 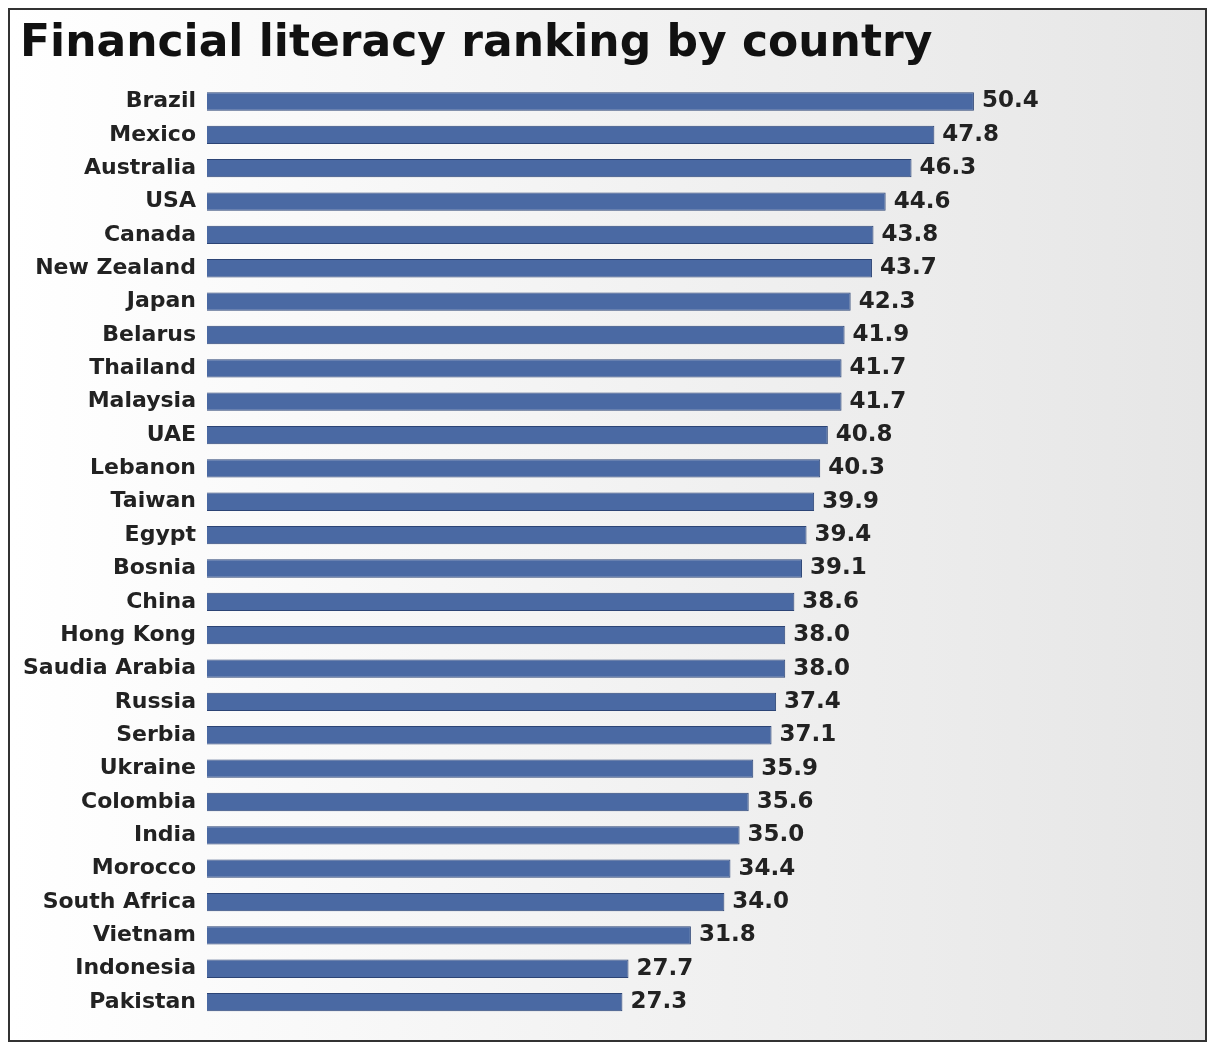 I want to click on data-label: 39.9, so click(x=850, y=499).